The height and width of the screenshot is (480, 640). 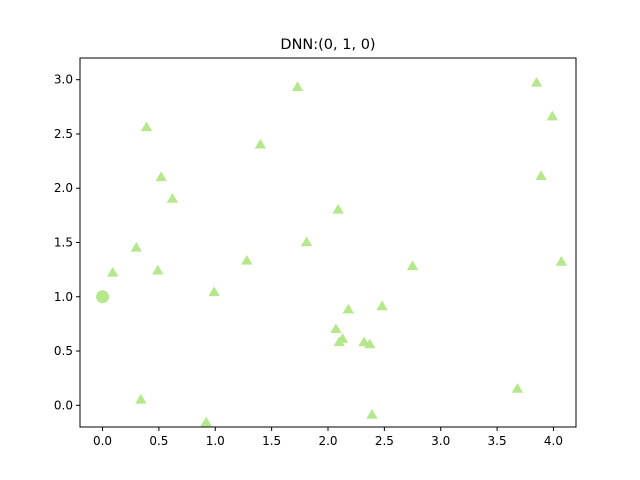 I want to click on y-tick-label: 2.5, so click(x=63, y=134).